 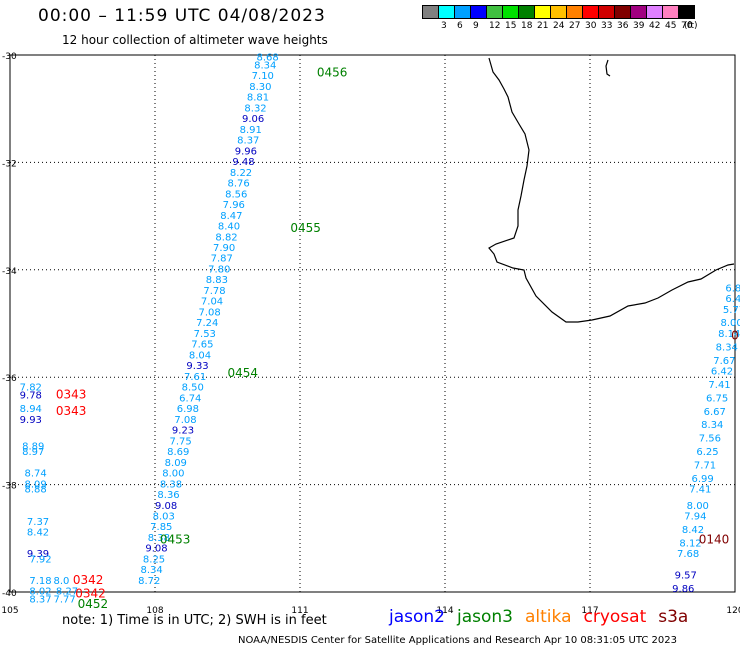 What do you see at coordinates (168, 495) in the screenshot?
I see `swh-value: 8.36` at bounding box center [168, 495].